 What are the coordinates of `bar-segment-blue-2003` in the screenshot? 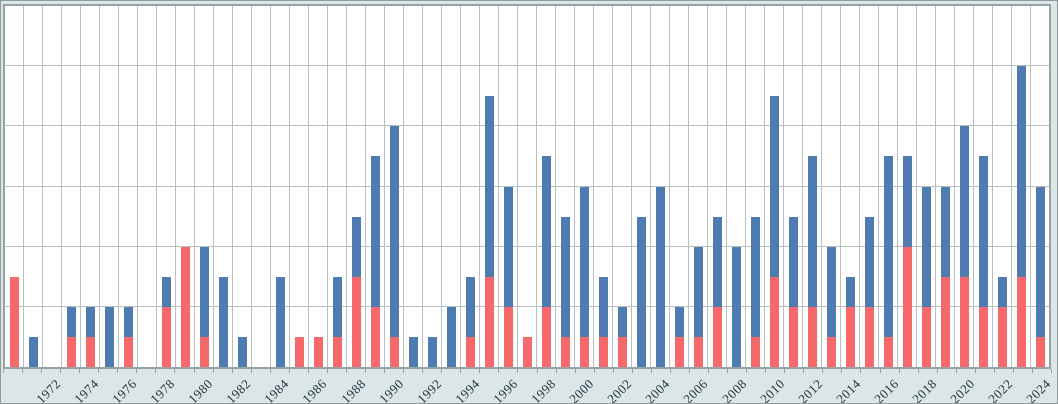 It's located at (641, 291).